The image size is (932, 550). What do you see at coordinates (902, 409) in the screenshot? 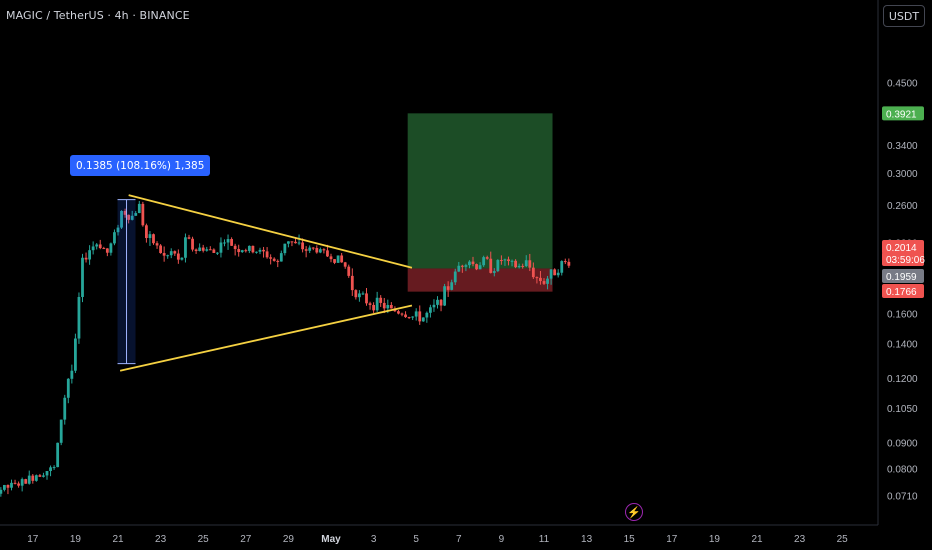
I see `price-tick-label: 0.1050` at bounding box center [902, 409].